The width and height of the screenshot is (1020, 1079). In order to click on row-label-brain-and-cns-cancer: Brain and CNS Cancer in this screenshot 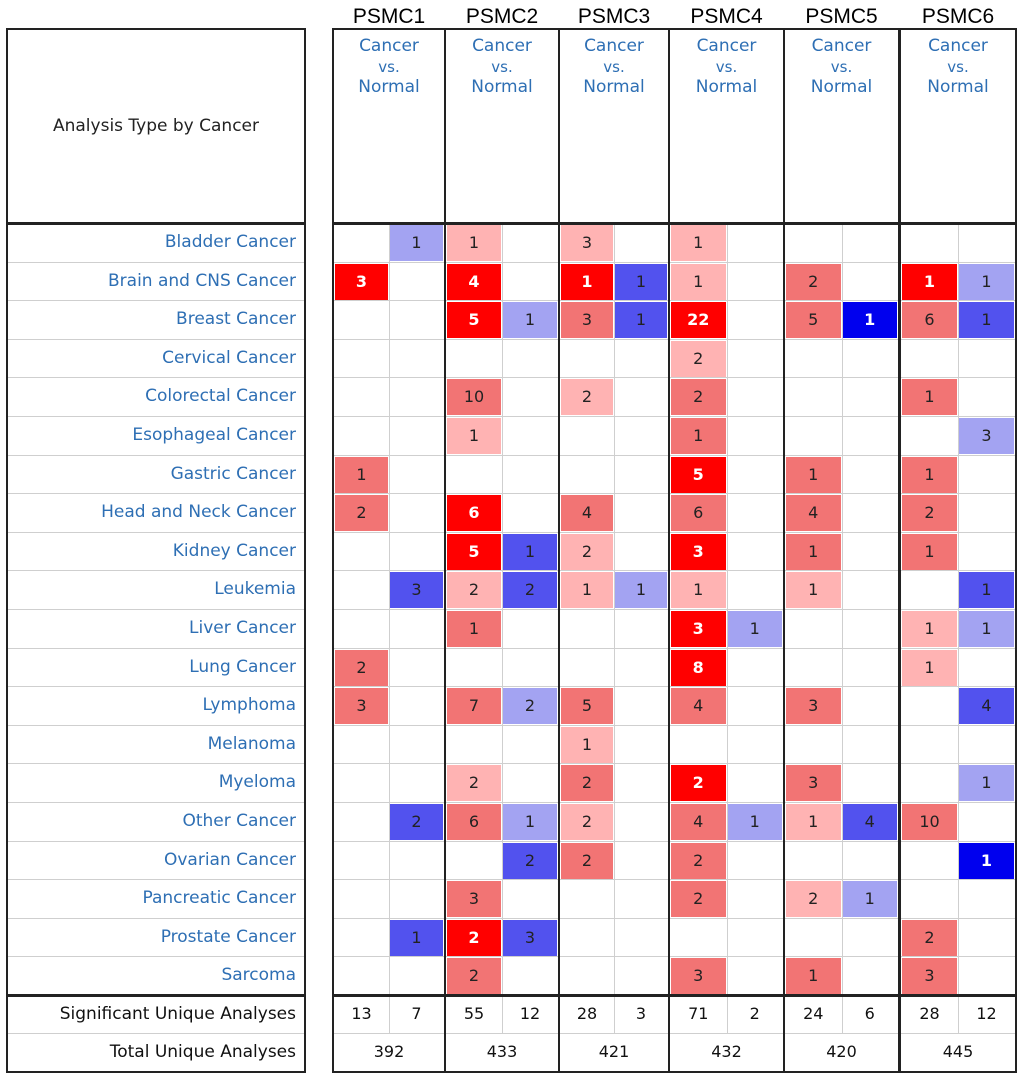, I will do `click(202, 281)`.